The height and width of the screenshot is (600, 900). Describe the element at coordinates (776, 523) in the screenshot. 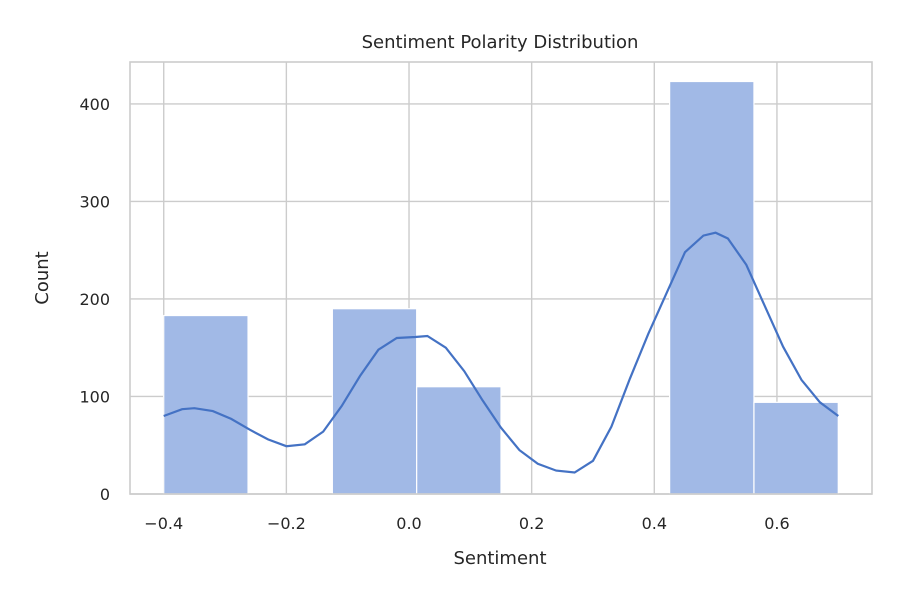

I see `x-tick-label: 0.6` at that location.